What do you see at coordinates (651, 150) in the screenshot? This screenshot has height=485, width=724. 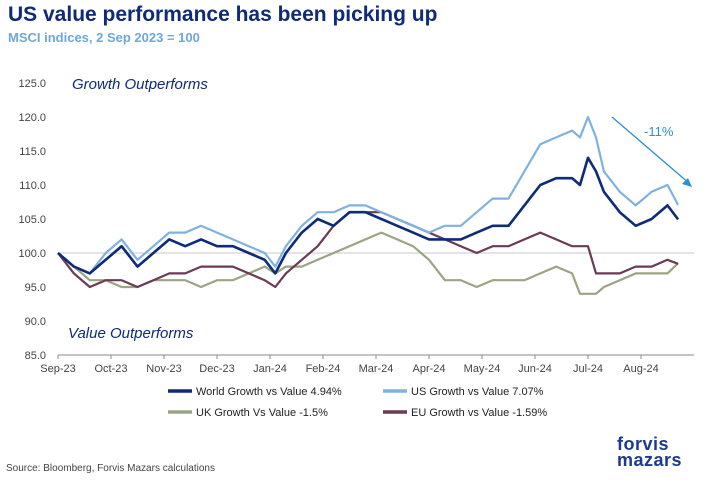 I see `decline-arrow` at bounding box center [651, 150].